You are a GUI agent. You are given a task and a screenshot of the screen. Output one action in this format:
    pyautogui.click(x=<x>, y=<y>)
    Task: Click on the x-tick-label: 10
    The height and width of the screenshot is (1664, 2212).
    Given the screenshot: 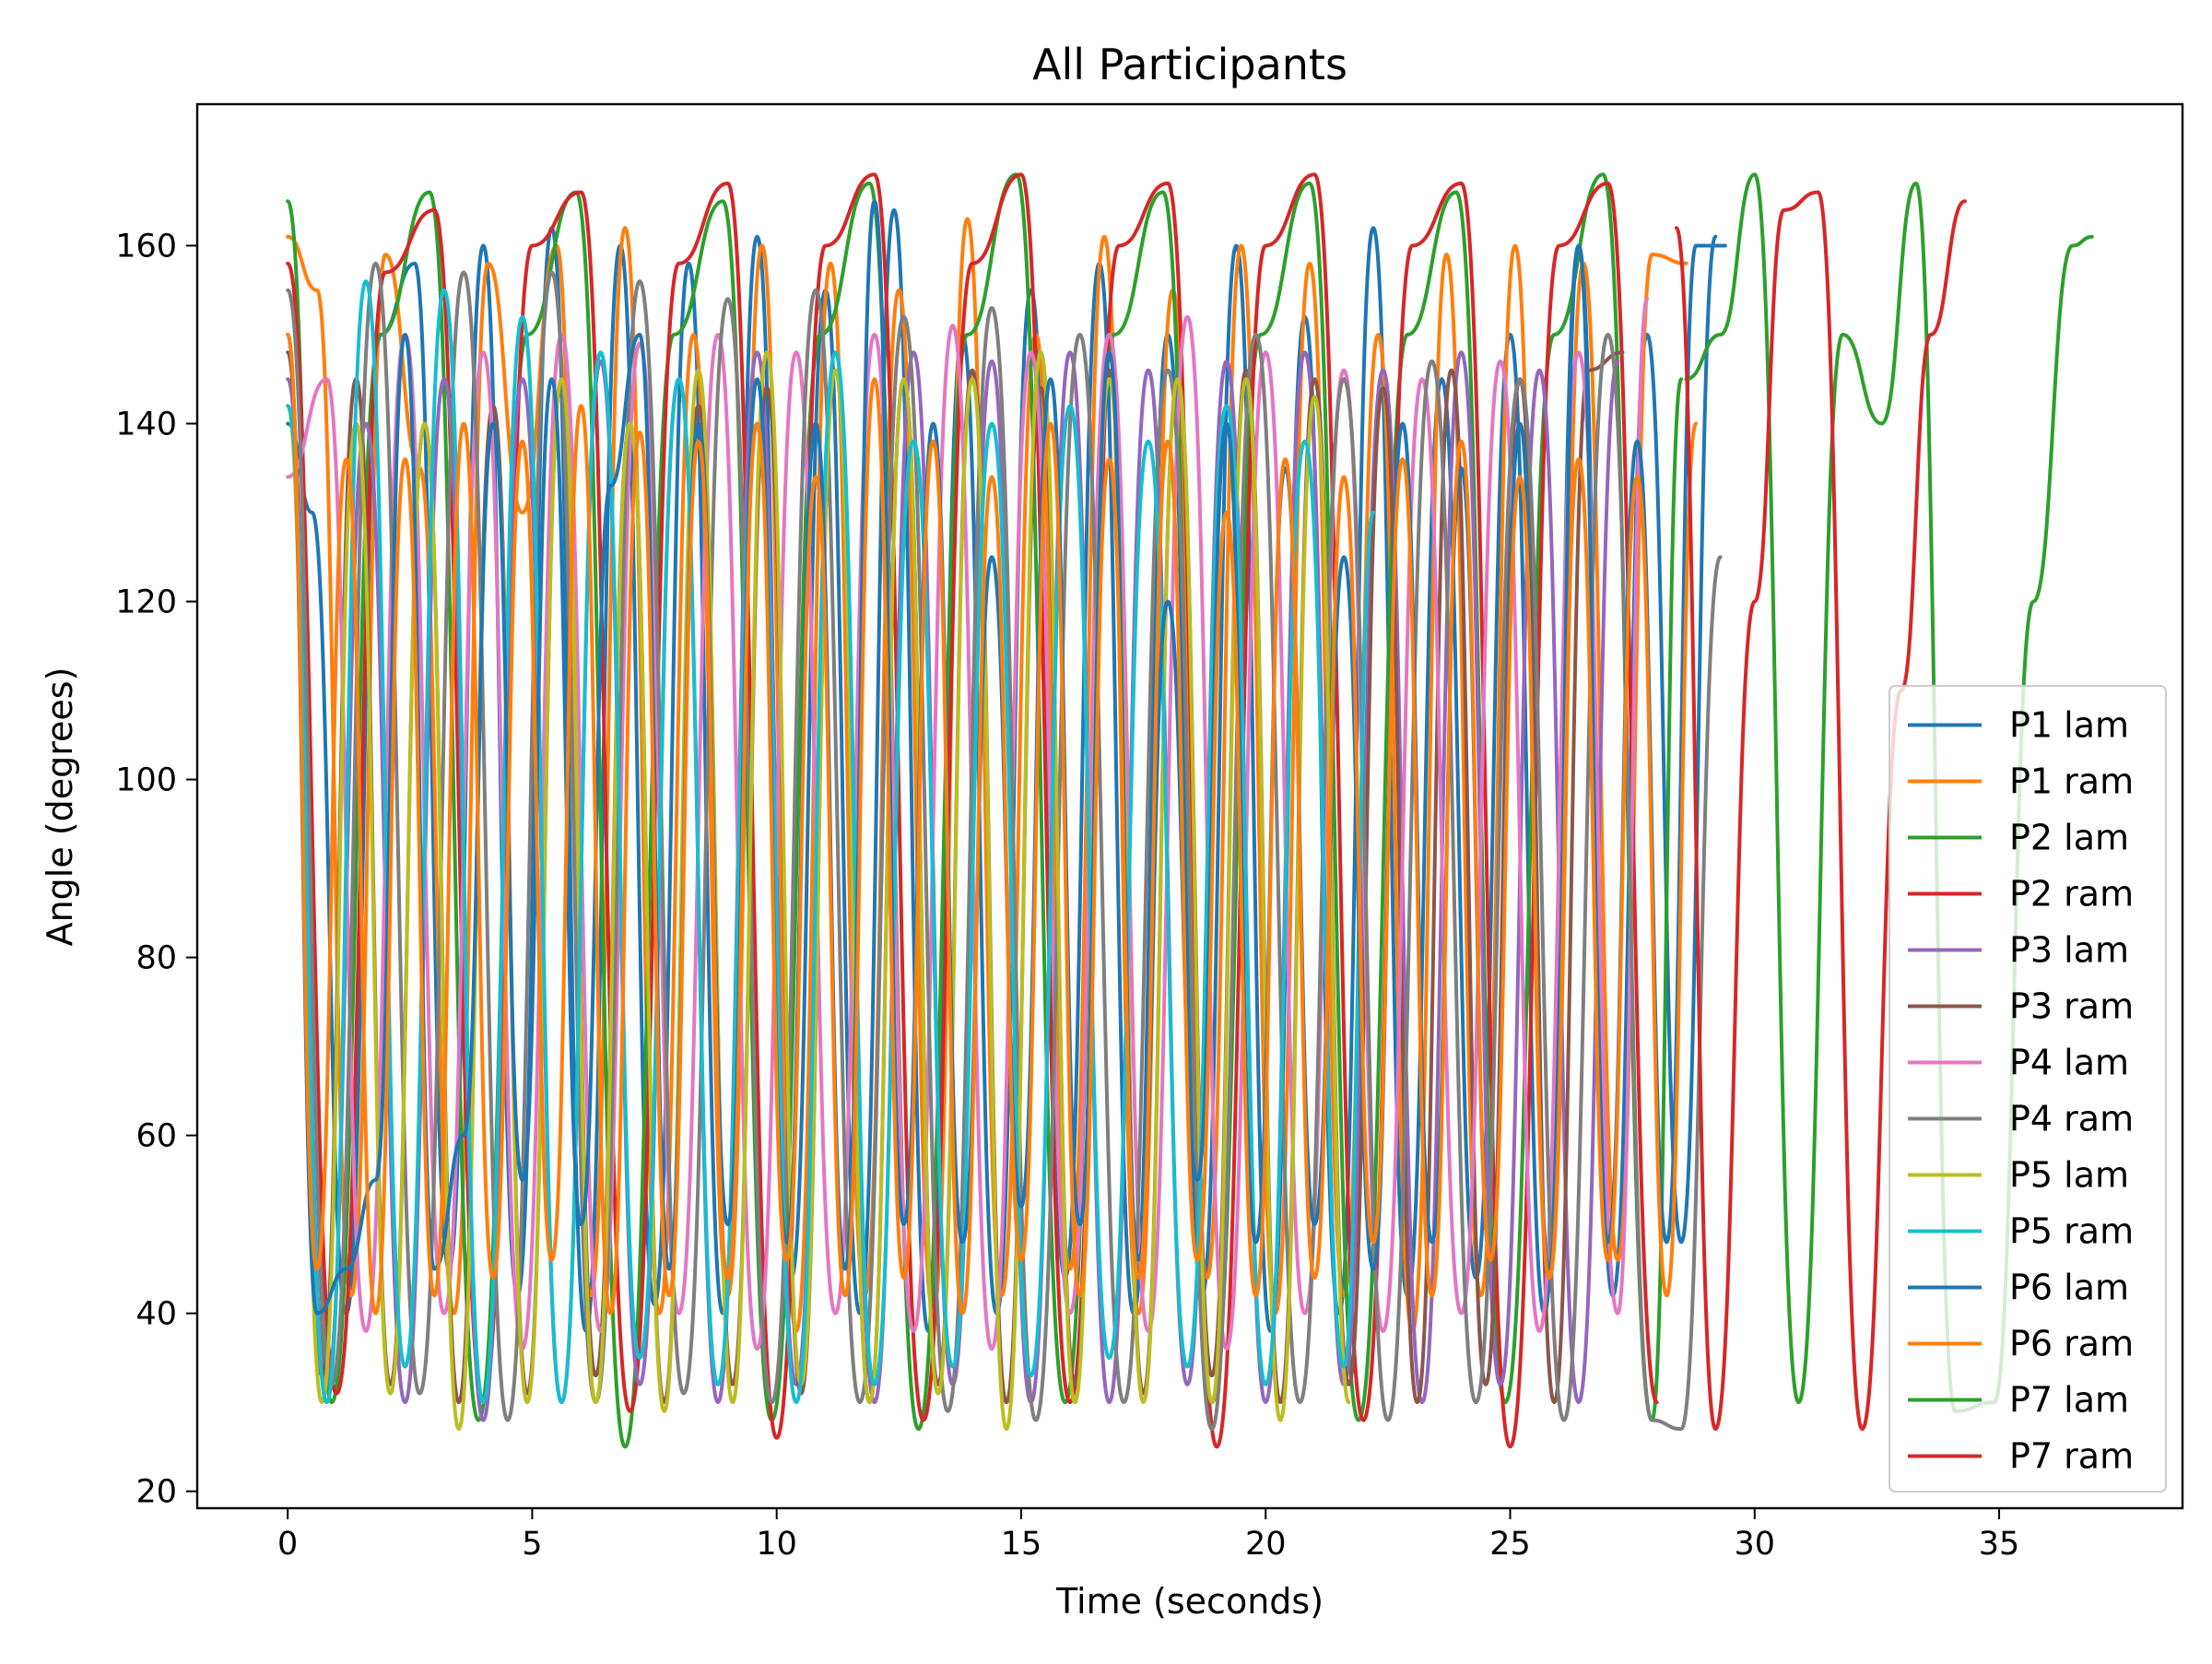 What is the action you would take?
    pyautogui.click(x=776, y=1544)
    